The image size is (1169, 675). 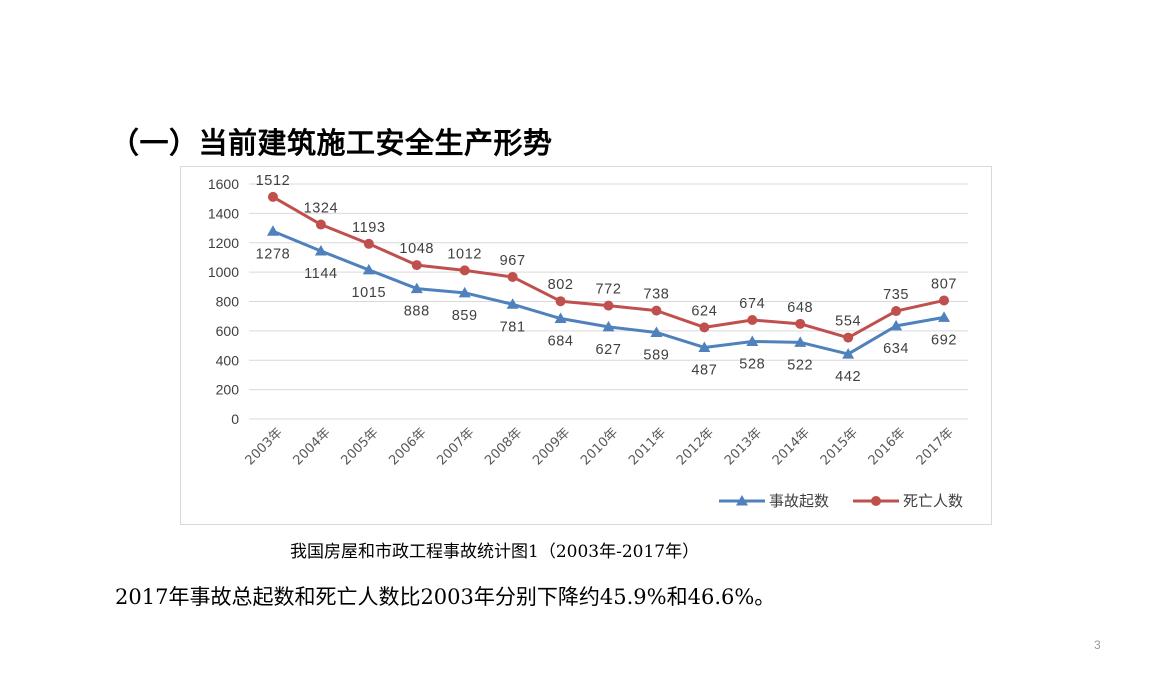 I want to click on data-label: 634, so click(x=896, y=349).